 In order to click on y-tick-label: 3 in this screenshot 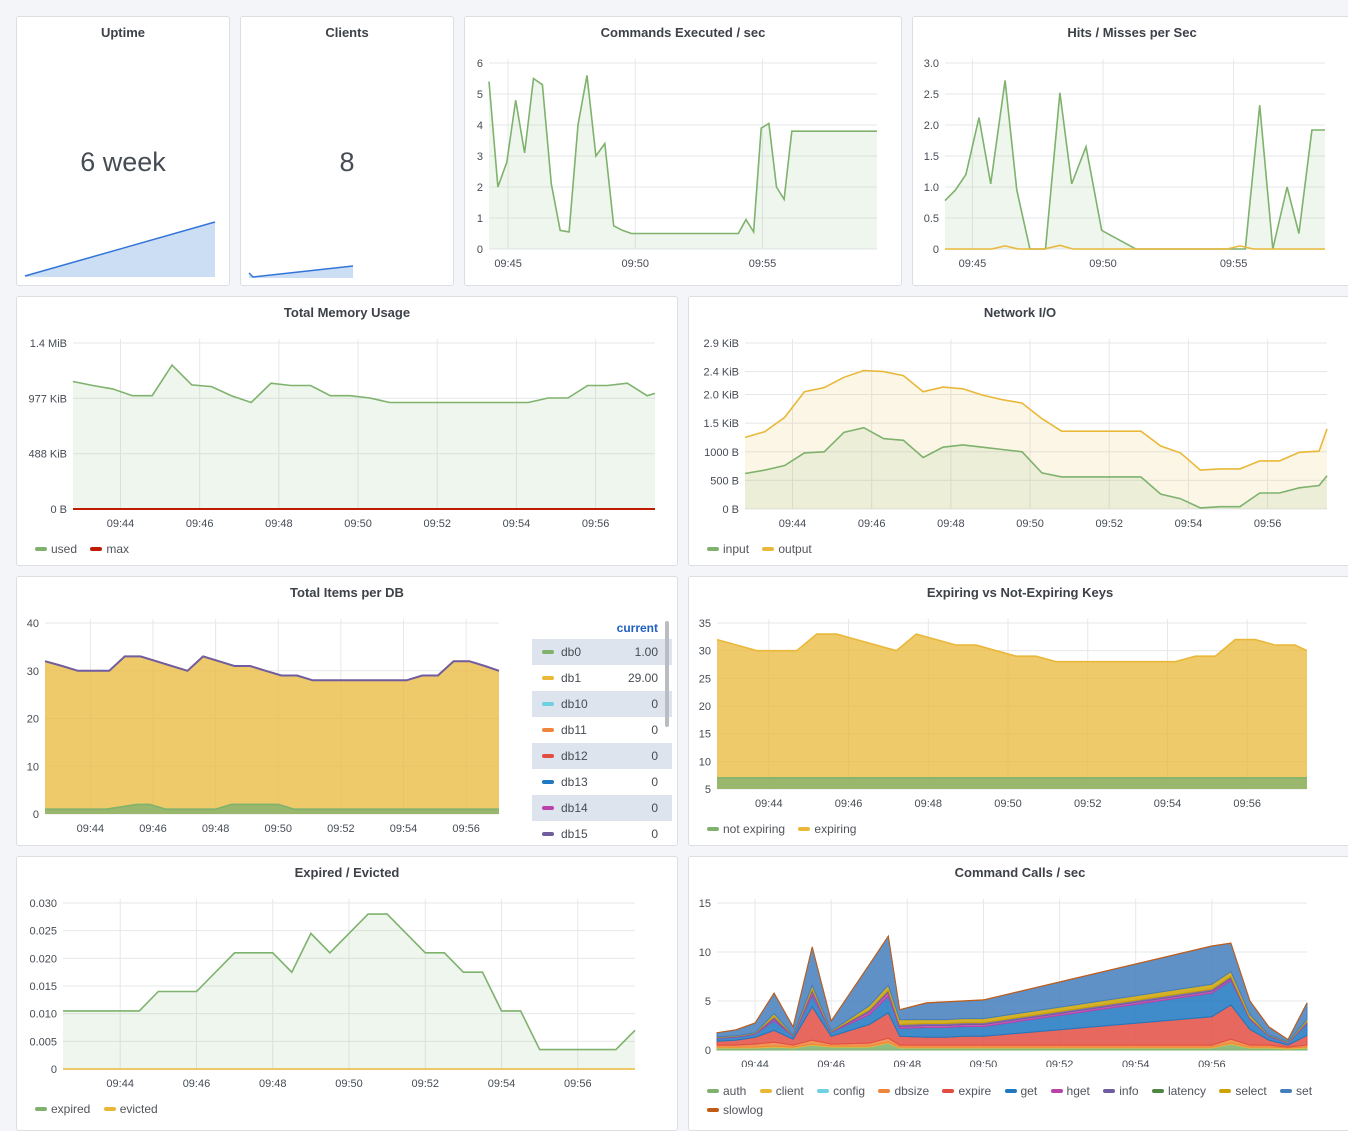, I will do `click(480, 157)`.